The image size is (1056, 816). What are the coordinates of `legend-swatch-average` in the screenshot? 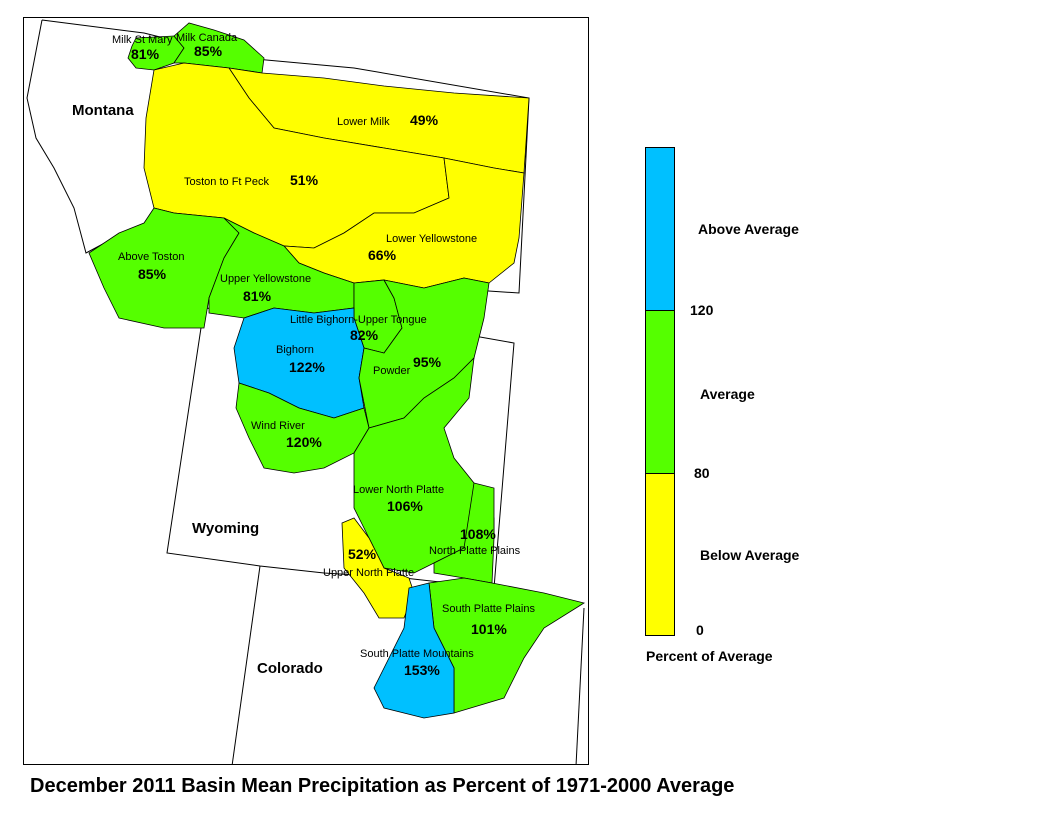 It's located at (660, 392).